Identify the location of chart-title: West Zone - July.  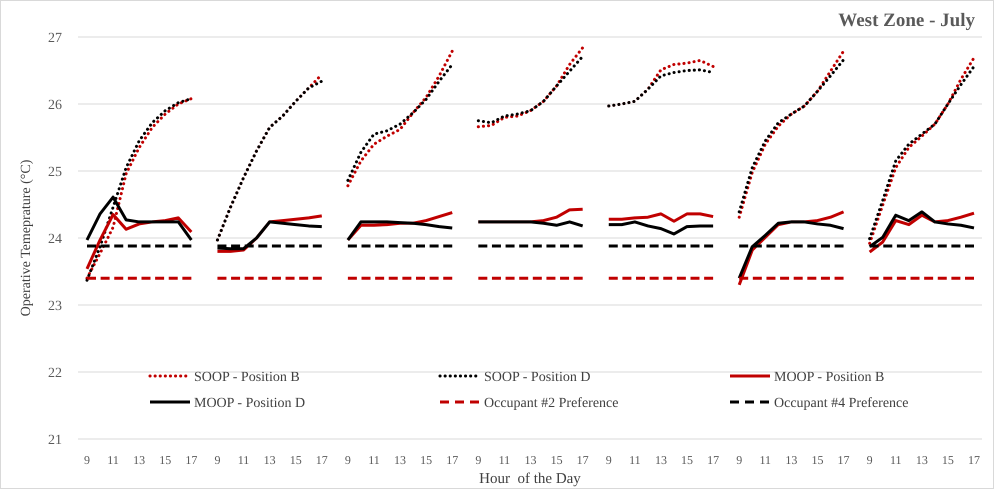
(907, 20).